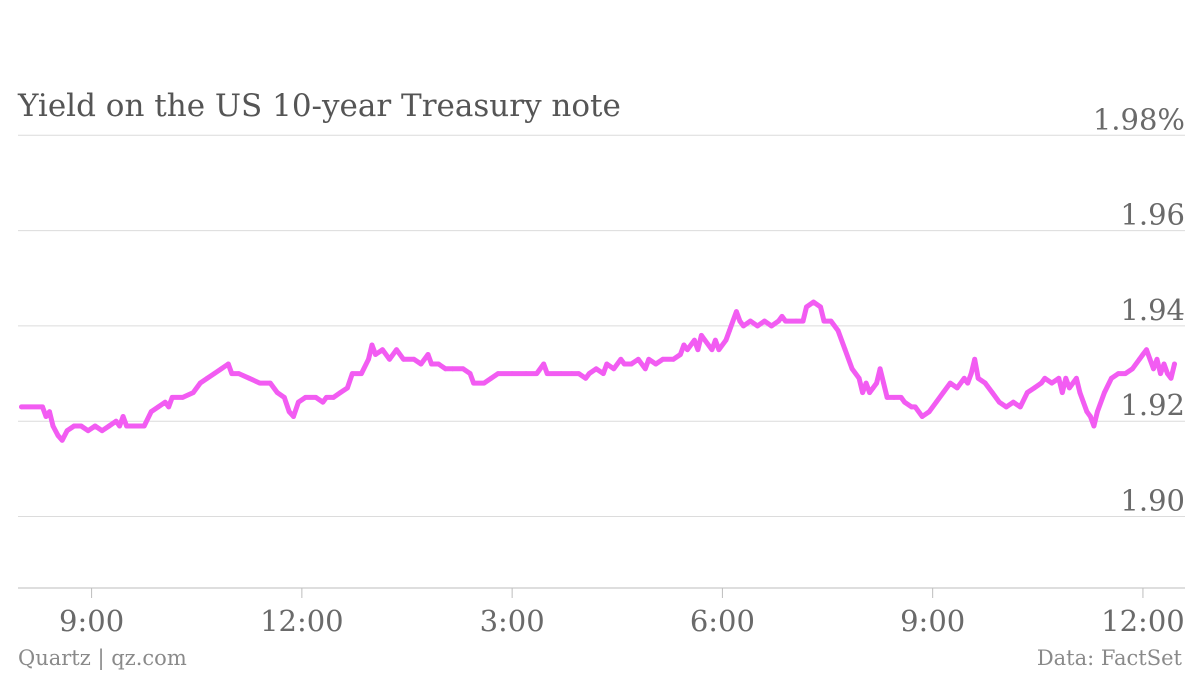 This screenshot has height=676, width=1200. What do you see at coordinates (722, 621) in the screenshot?
I see `x-tick-label: 6:00` at bounding box center [722, 621].